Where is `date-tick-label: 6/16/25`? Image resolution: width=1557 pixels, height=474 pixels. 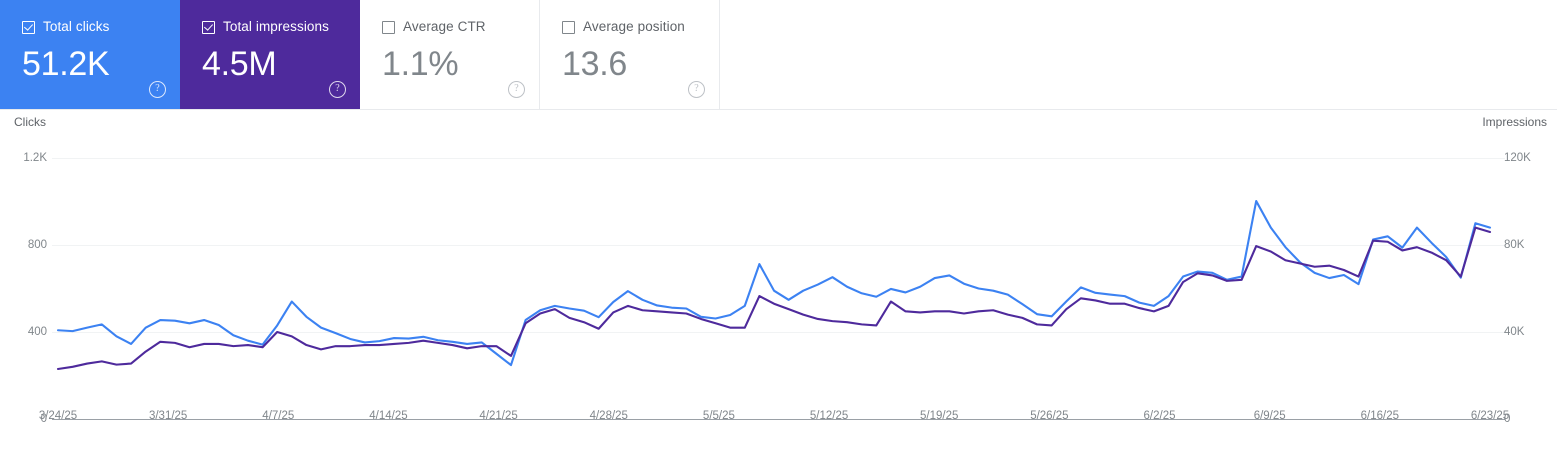 date-tick-label: 6/16/25 is located at coordinates (1380, 416).